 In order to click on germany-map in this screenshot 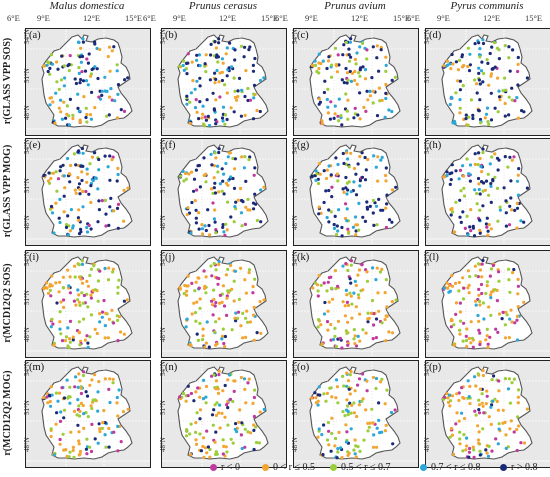, I will do `click(88, 82)`.